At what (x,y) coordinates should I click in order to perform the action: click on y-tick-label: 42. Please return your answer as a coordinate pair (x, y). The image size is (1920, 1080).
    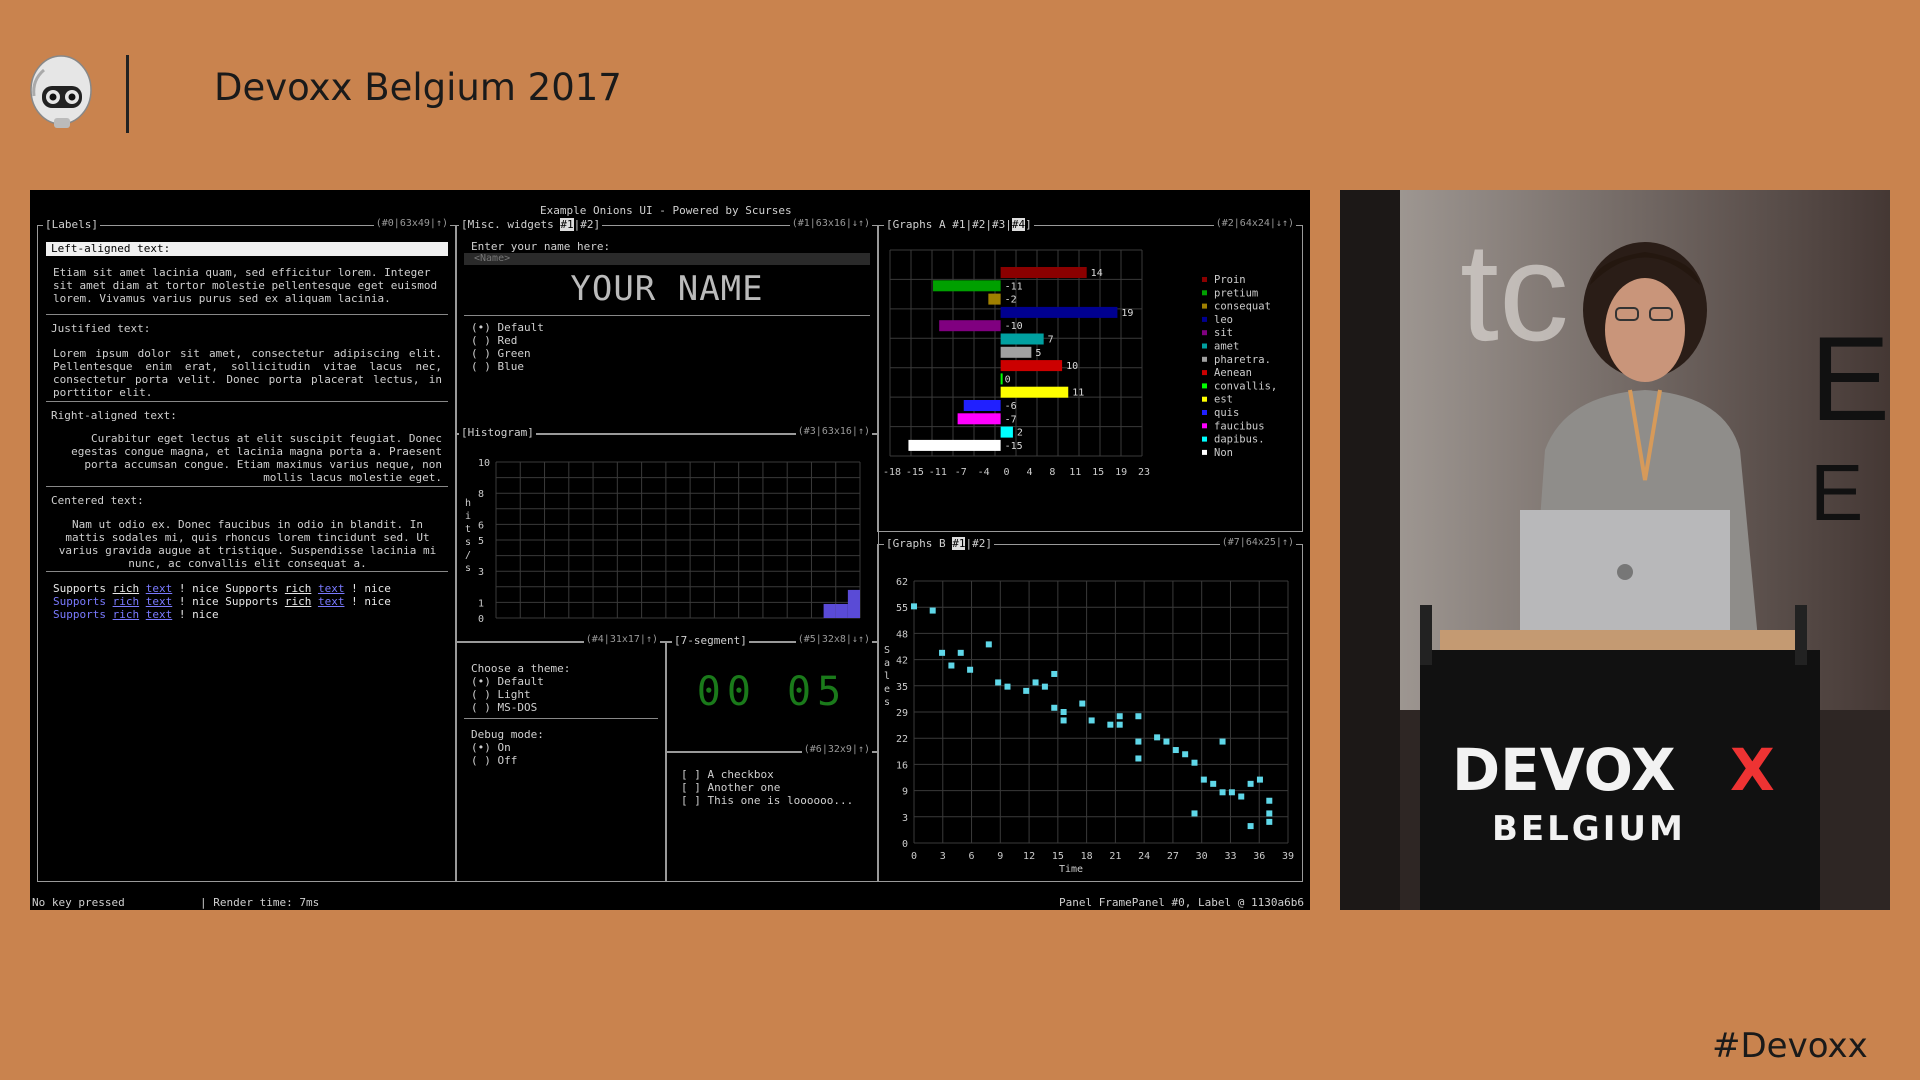
    Looking at the image, I should click on (902, 661).